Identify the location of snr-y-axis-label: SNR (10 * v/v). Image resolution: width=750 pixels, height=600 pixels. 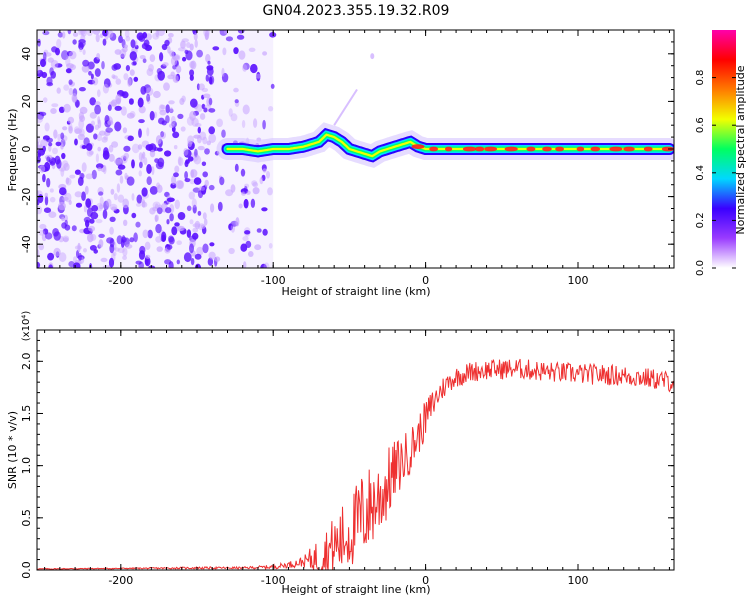
(12, 450).